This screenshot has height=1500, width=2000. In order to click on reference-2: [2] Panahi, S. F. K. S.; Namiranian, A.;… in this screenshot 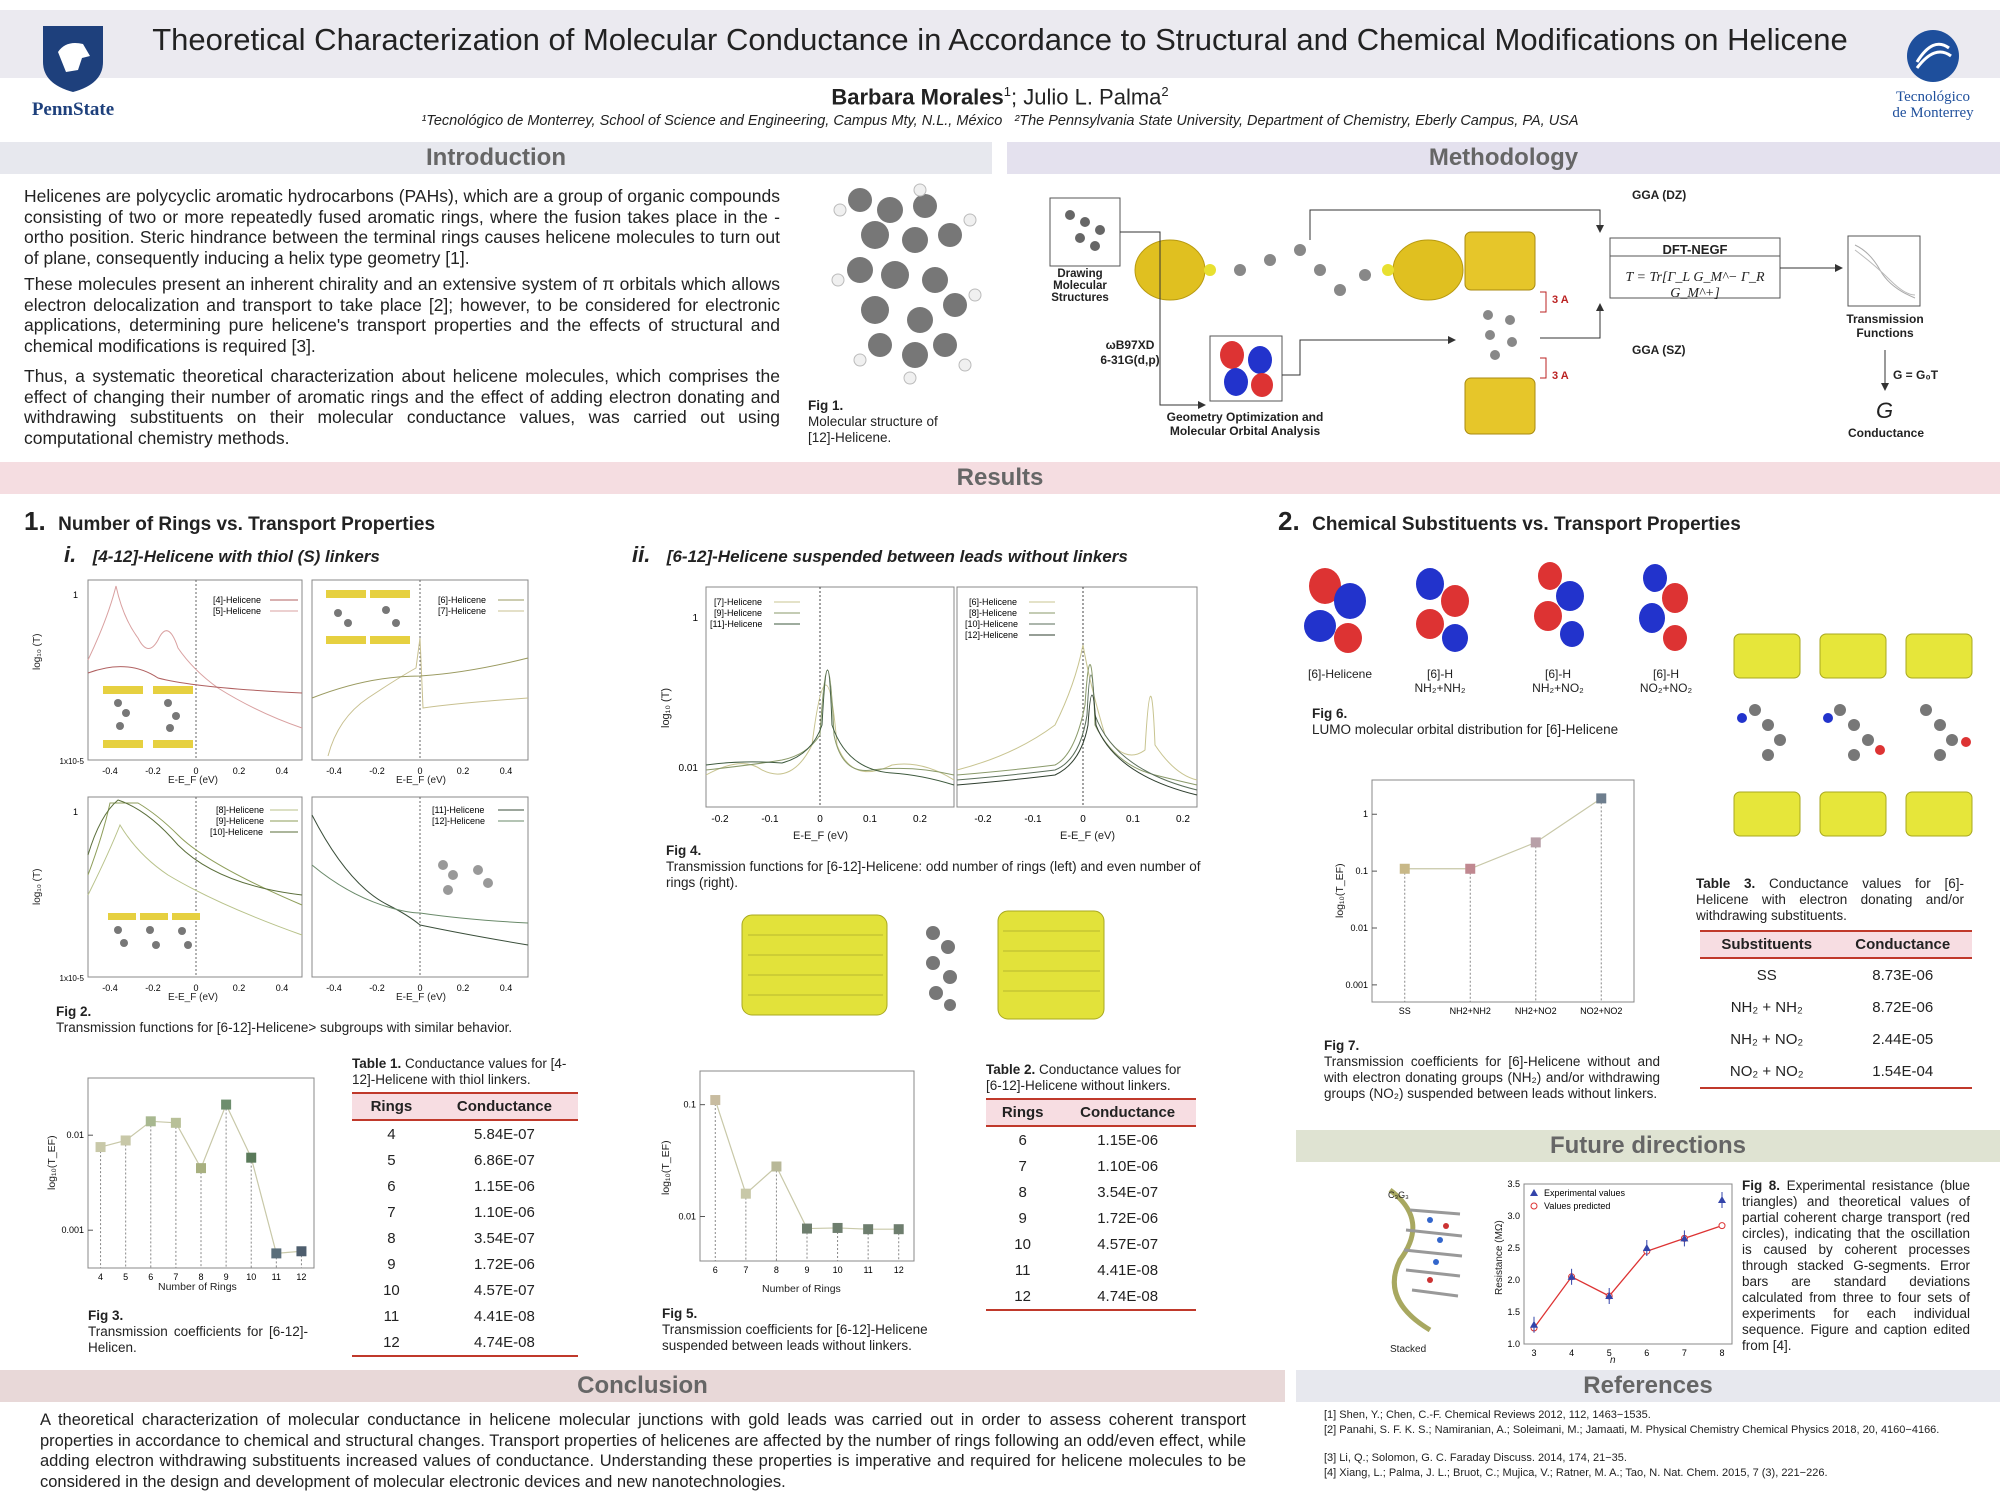, I will do `click(1632, 1430)`.